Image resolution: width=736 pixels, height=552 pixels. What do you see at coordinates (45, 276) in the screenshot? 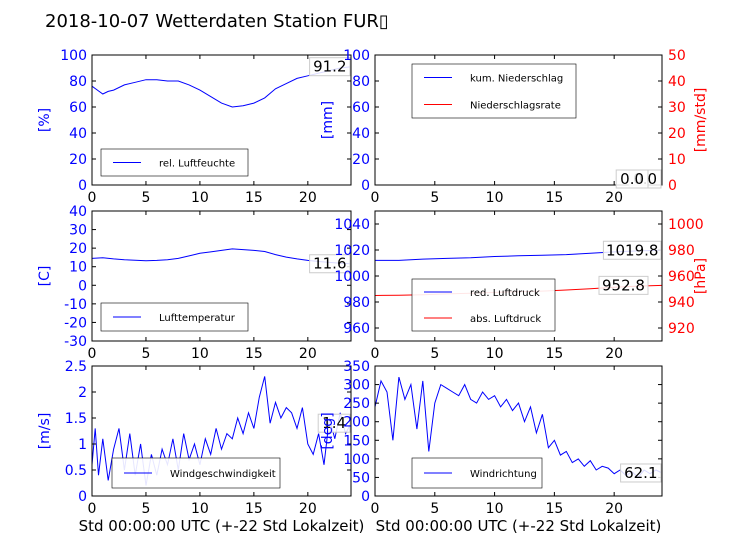
I see `y-axis-label: [C]` at bounding box center [45, 276].